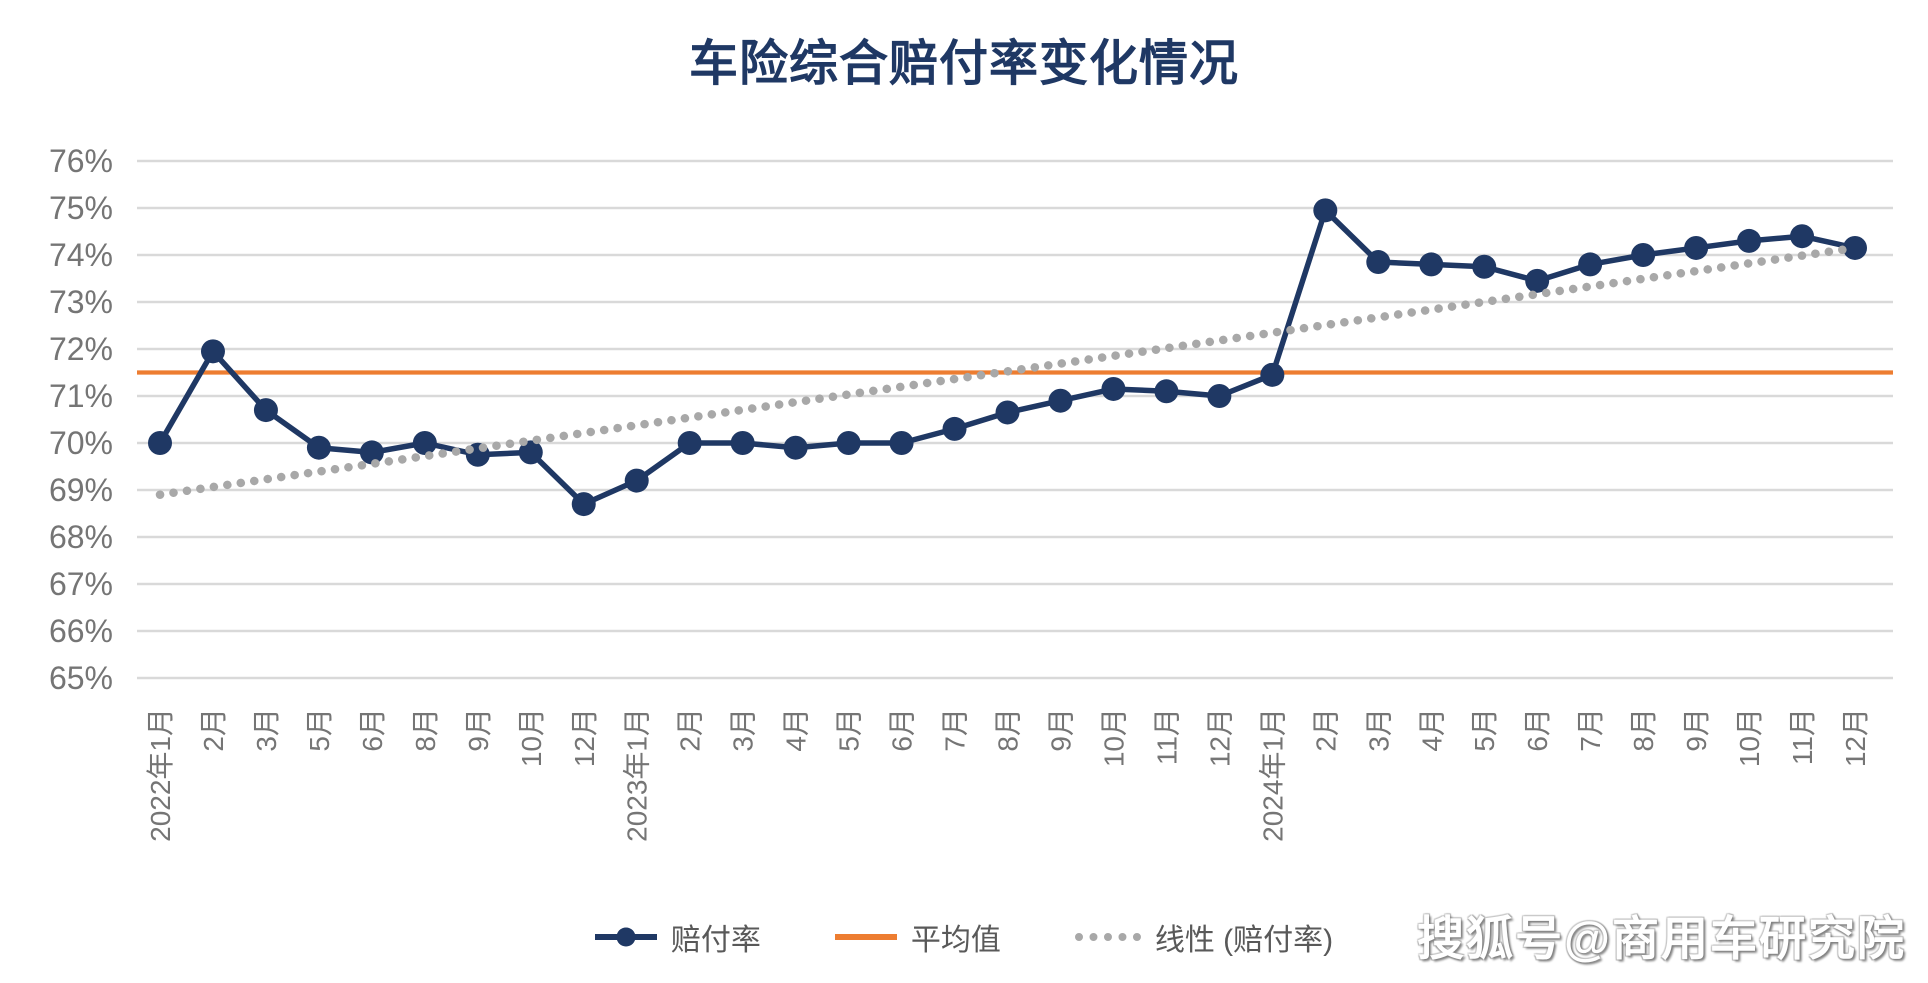 The height and width of the screenshot is (983, 1928). I want to click on legend-item-trend: 线性 (赔付率), so click(1204, 937).